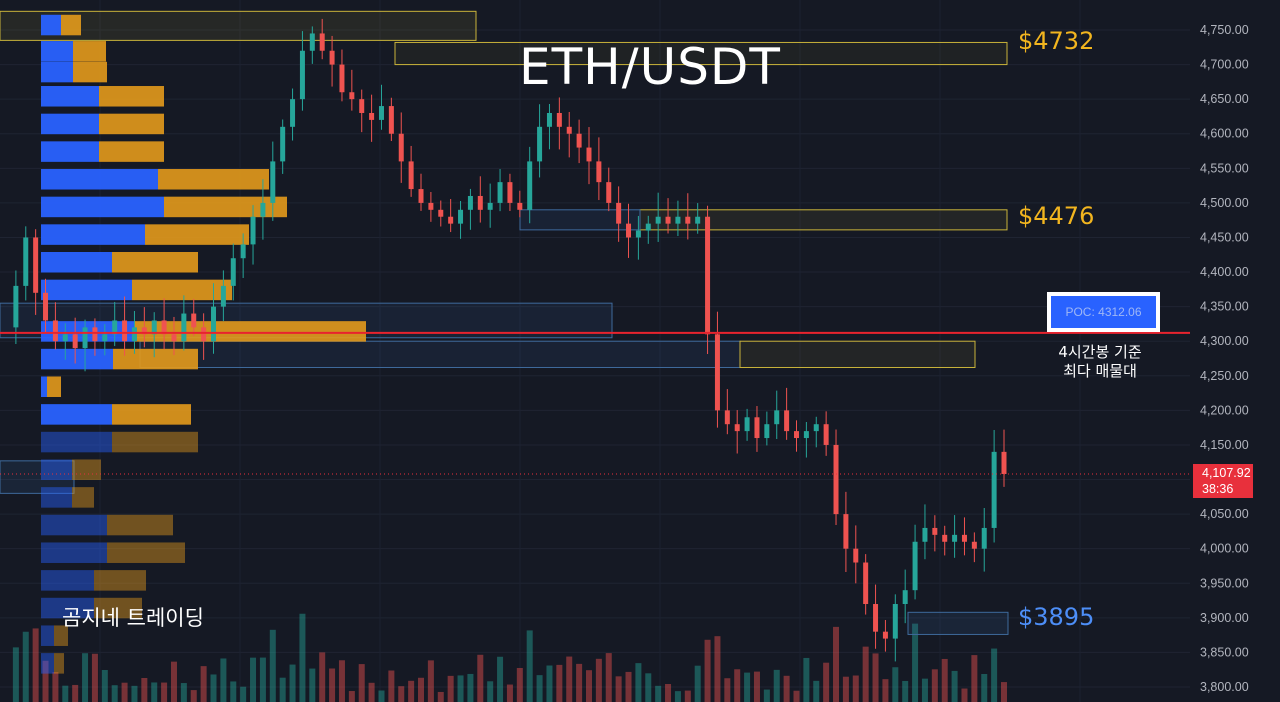 The height and width of the screenshot is (702, 1280). What do you see at coordinates (1224, 618) in the screenshot?
I see `y-tick-label: 3,900.00` at bounding box center [1224, 618].